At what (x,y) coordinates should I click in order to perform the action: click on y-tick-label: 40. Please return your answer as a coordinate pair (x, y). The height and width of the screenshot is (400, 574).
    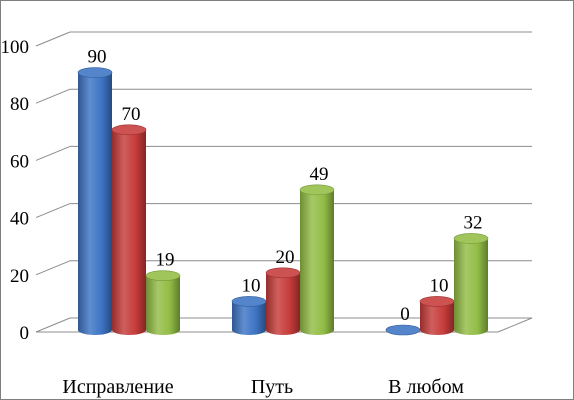
    Looking at the image, I should click on (19, 219).